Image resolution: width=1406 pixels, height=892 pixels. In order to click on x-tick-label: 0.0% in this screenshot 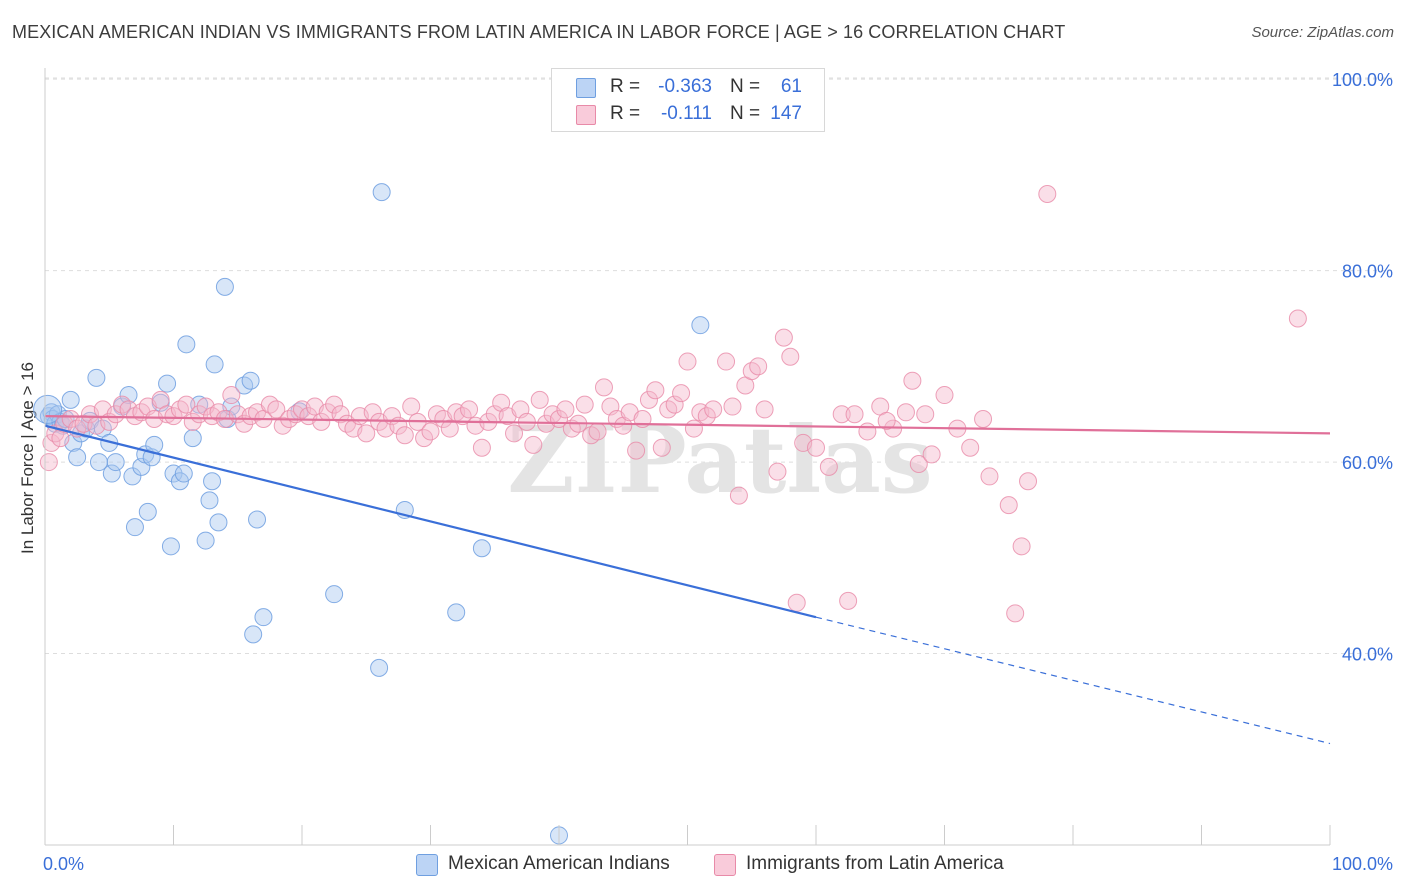, I will do `click(63, 864)`.